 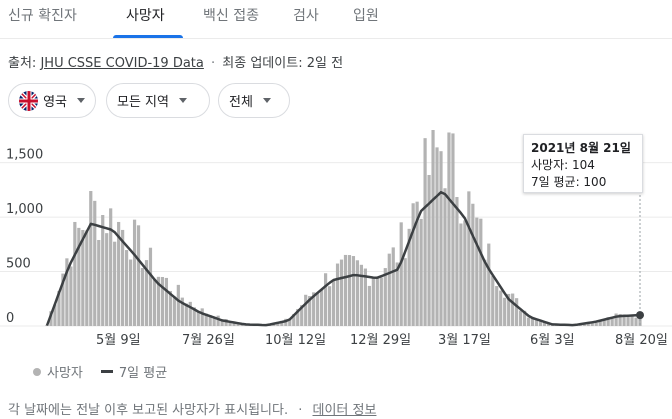 What do you see at coordinates (295, 340) in the screenshot?
I see `x-tick-label: 10월 12일` at bounding box center [295, 340].